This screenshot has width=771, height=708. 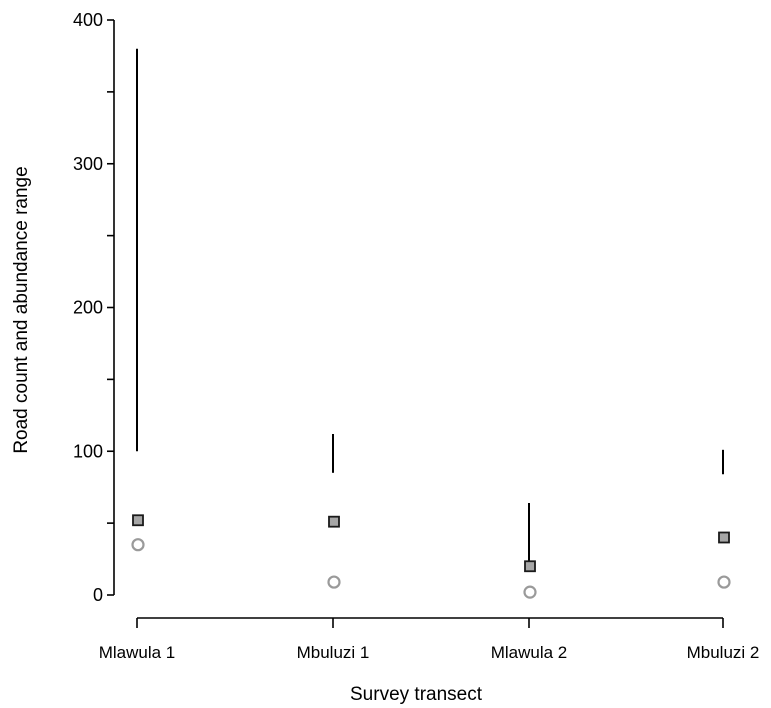 I want to click on x-axis: Mlawula 1 Mbuluzi 1 Mlawula 2 Mbuluzi 2, so click(x=429, y=639).